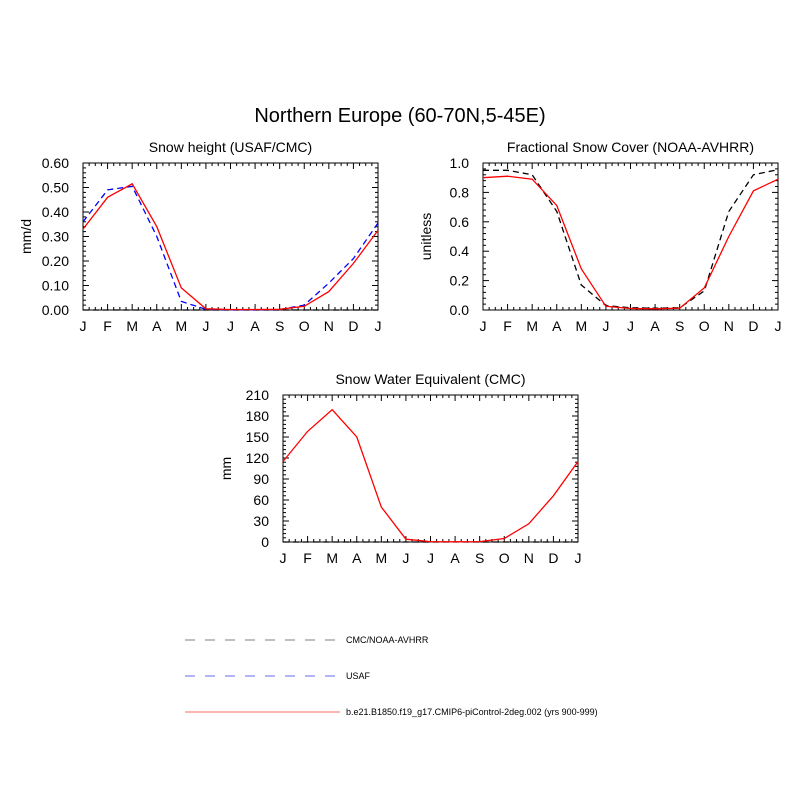 The image size is (800, 800). What do you see at coordinates (258, 458) in the screenshot?
I see `y-tick-label: 120` at bounding box center [258, 458].